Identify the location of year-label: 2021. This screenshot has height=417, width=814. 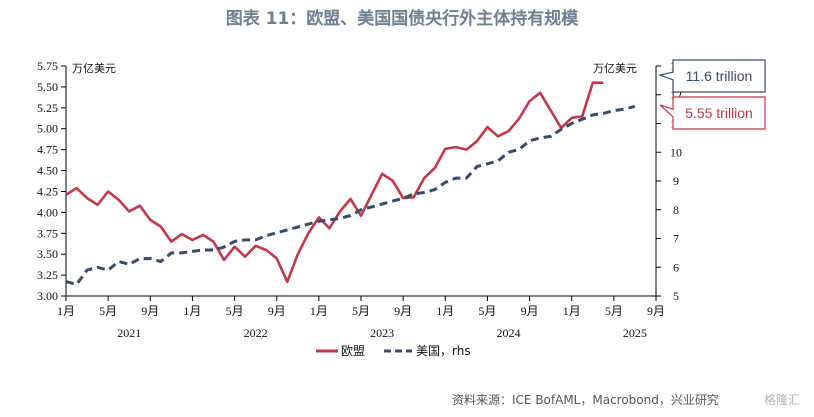
(129, 333).